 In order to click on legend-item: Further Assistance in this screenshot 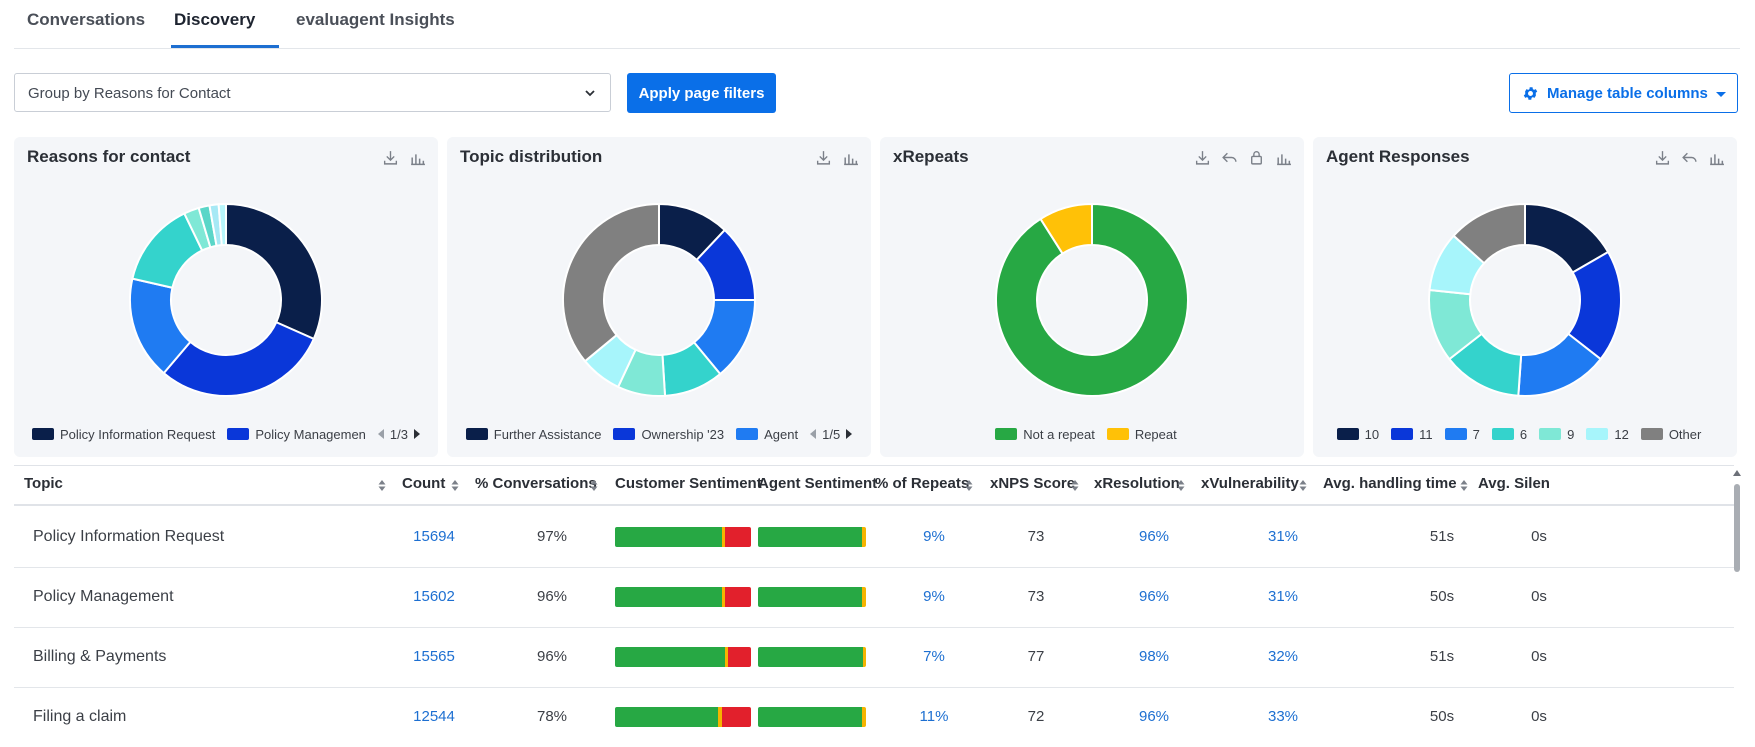, I will do `click(533, 434)`.